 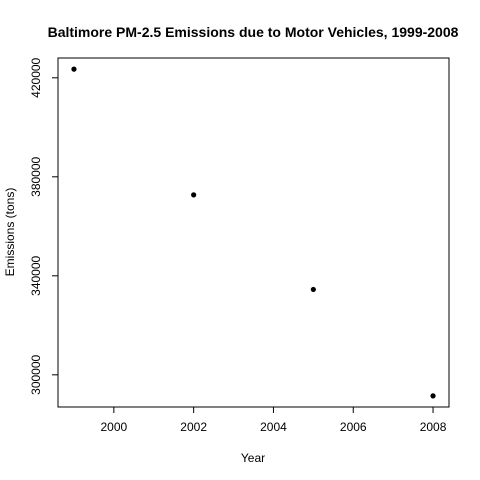 I want to click on y-tick-label: 420000, so click(x=36, y=77).